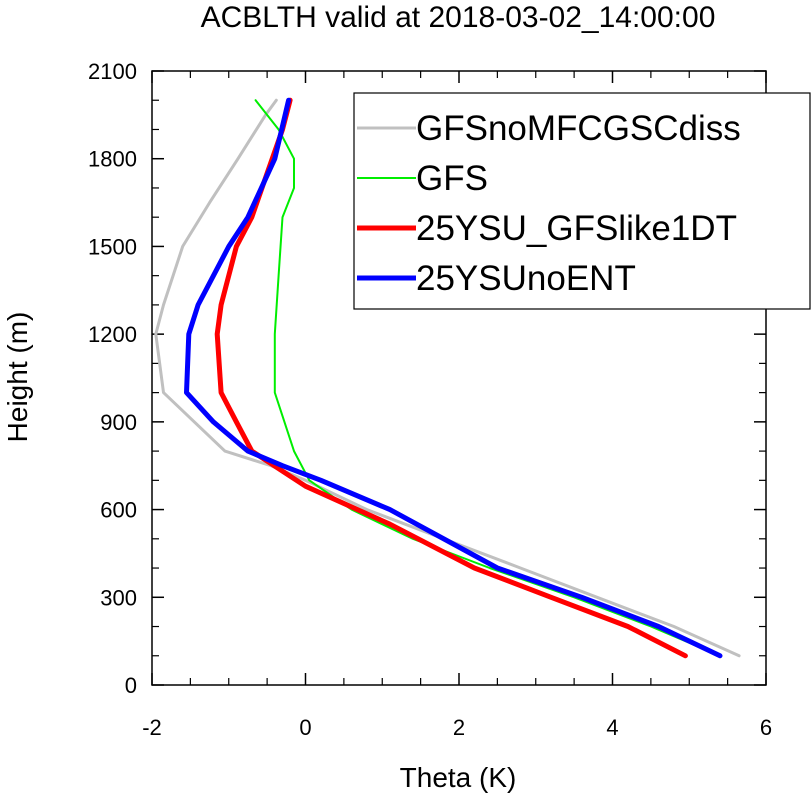 The image size is (811, 797). Describe the element at coordinates (459, 727) in the screenshot. I see `x-tick-label: 2` at that location.